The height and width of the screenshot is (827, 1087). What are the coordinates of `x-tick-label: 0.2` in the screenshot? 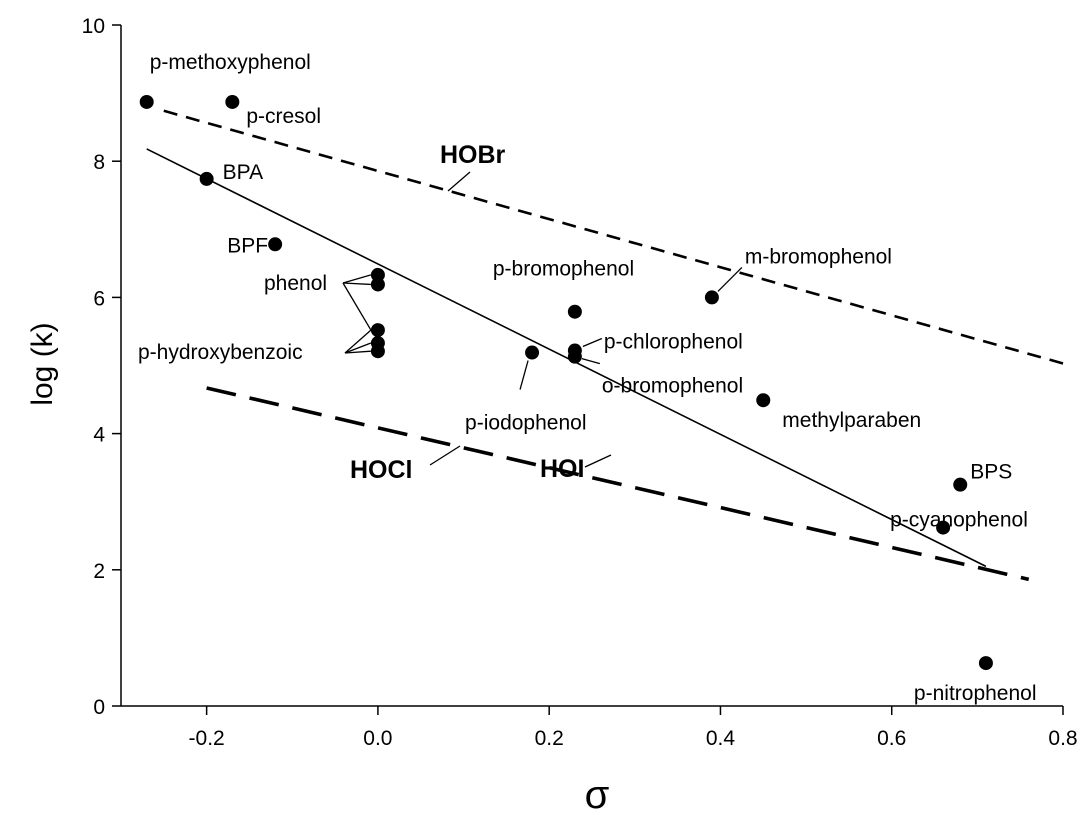 It's located at (549, 738).